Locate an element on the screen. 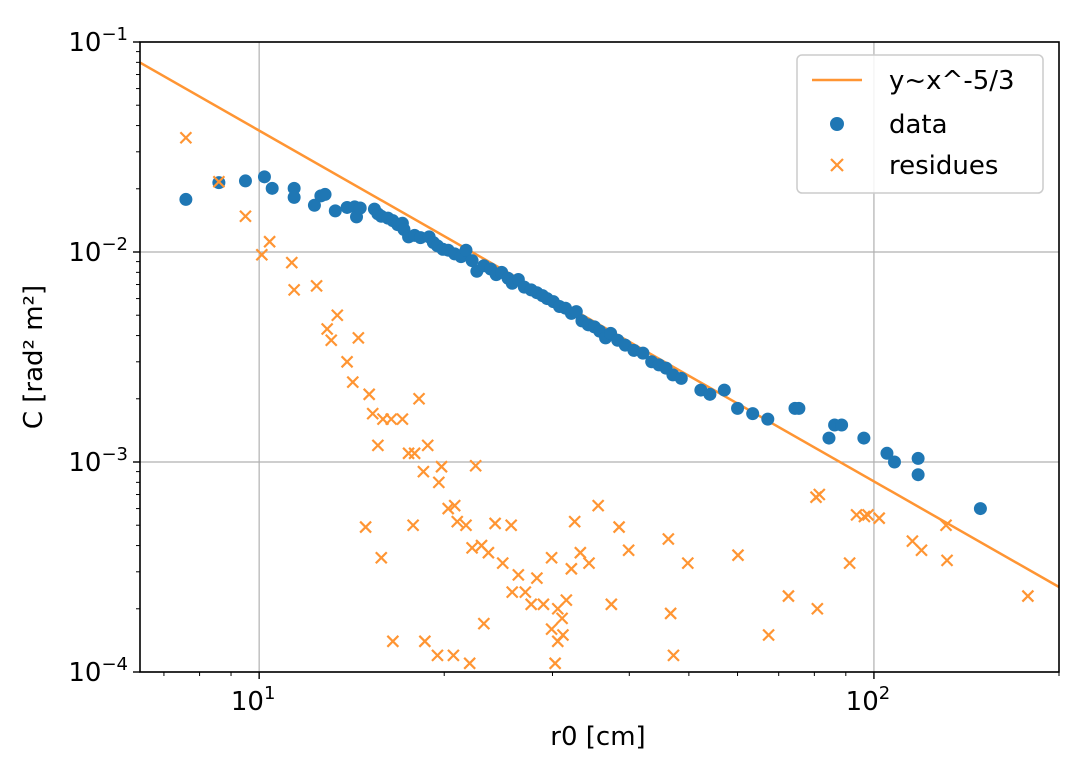  y-axis-label: C [rad² m²] is located at coordinates (34, 357).